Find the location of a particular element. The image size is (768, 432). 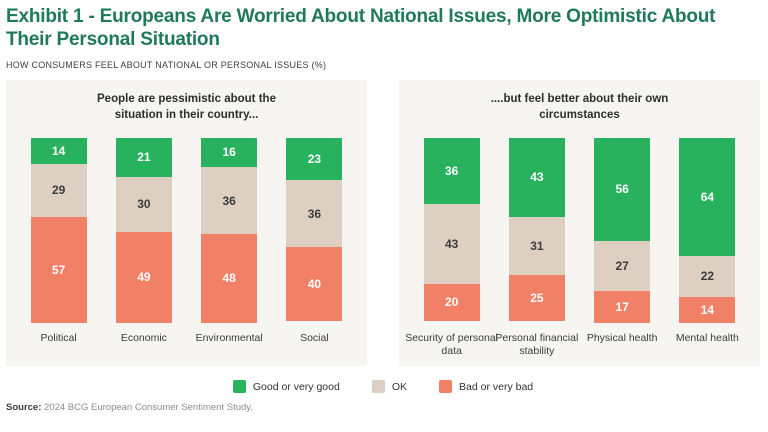

stacked-bar: 64 22 14 is located at coordinates (707, 230).